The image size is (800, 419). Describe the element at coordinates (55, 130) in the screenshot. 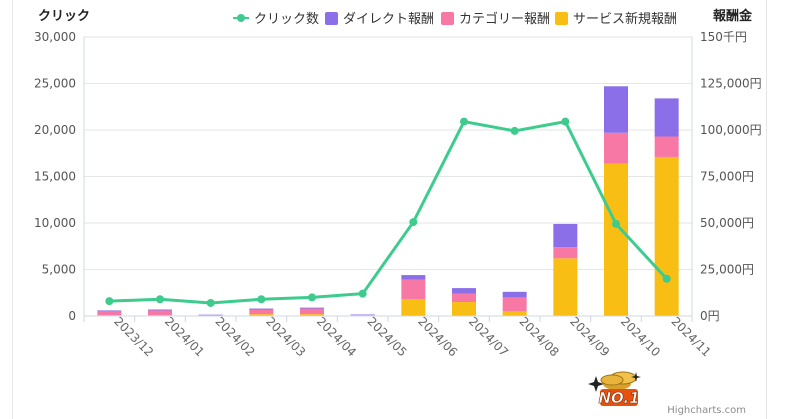

I see `left-axis-tick-label: 20,000` at that location.